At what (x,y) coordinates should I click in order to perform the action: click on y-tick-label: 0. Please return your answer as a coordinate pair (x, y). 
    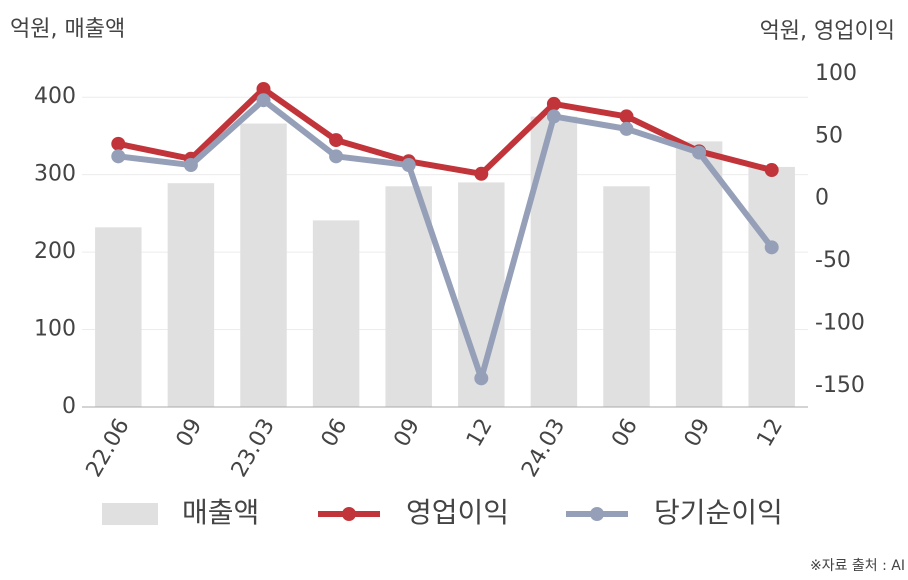
    Looking at the image, I should click on (69, 406).